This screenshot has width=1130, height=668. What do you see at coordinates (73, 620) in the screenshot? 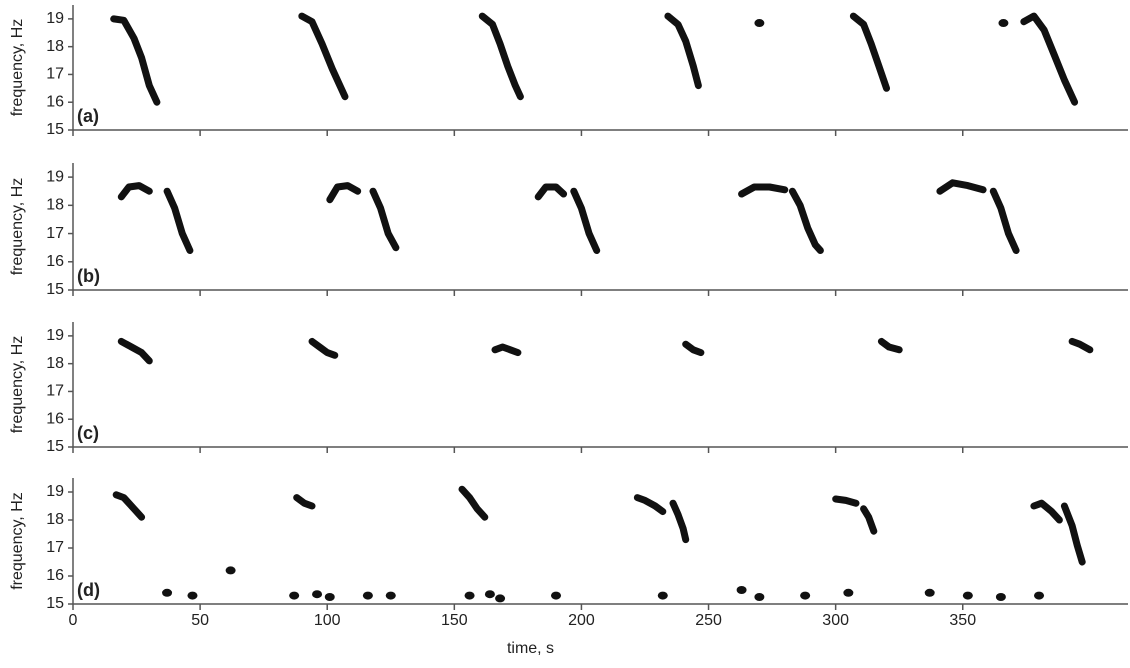
I see `x-tick-label: 0` at bounding box center [73, 620].